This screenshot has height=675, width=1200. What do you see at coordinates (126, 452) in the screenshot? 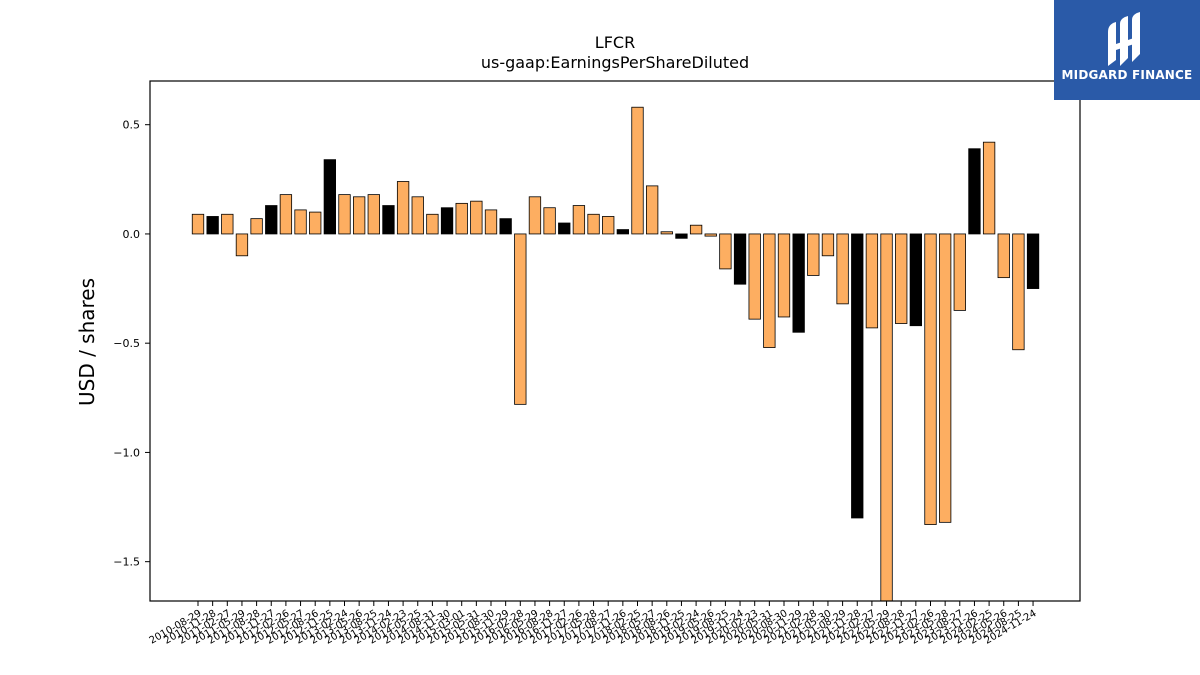
I see `y-tick-label: −1.0` at bounding box center [126, 452].